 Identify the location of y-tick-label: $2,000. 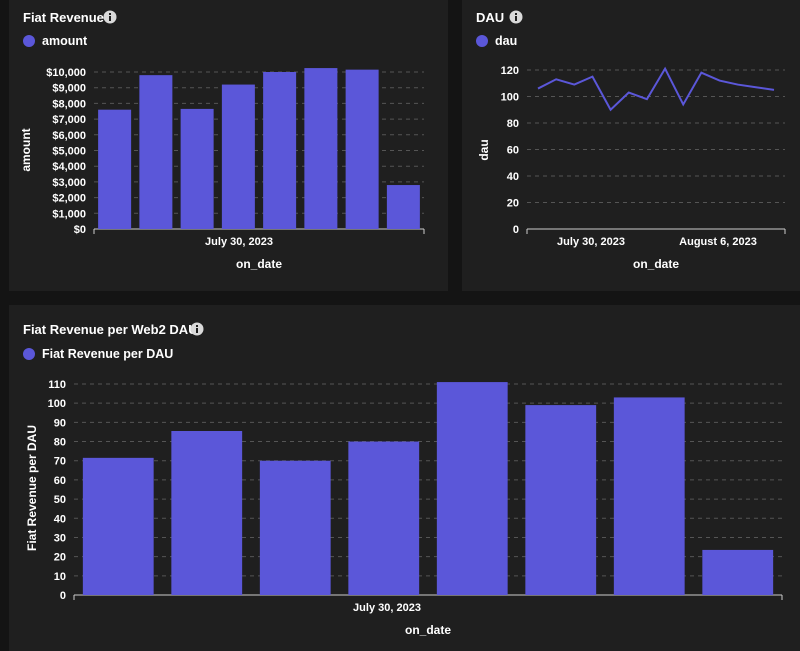
(69, 199).